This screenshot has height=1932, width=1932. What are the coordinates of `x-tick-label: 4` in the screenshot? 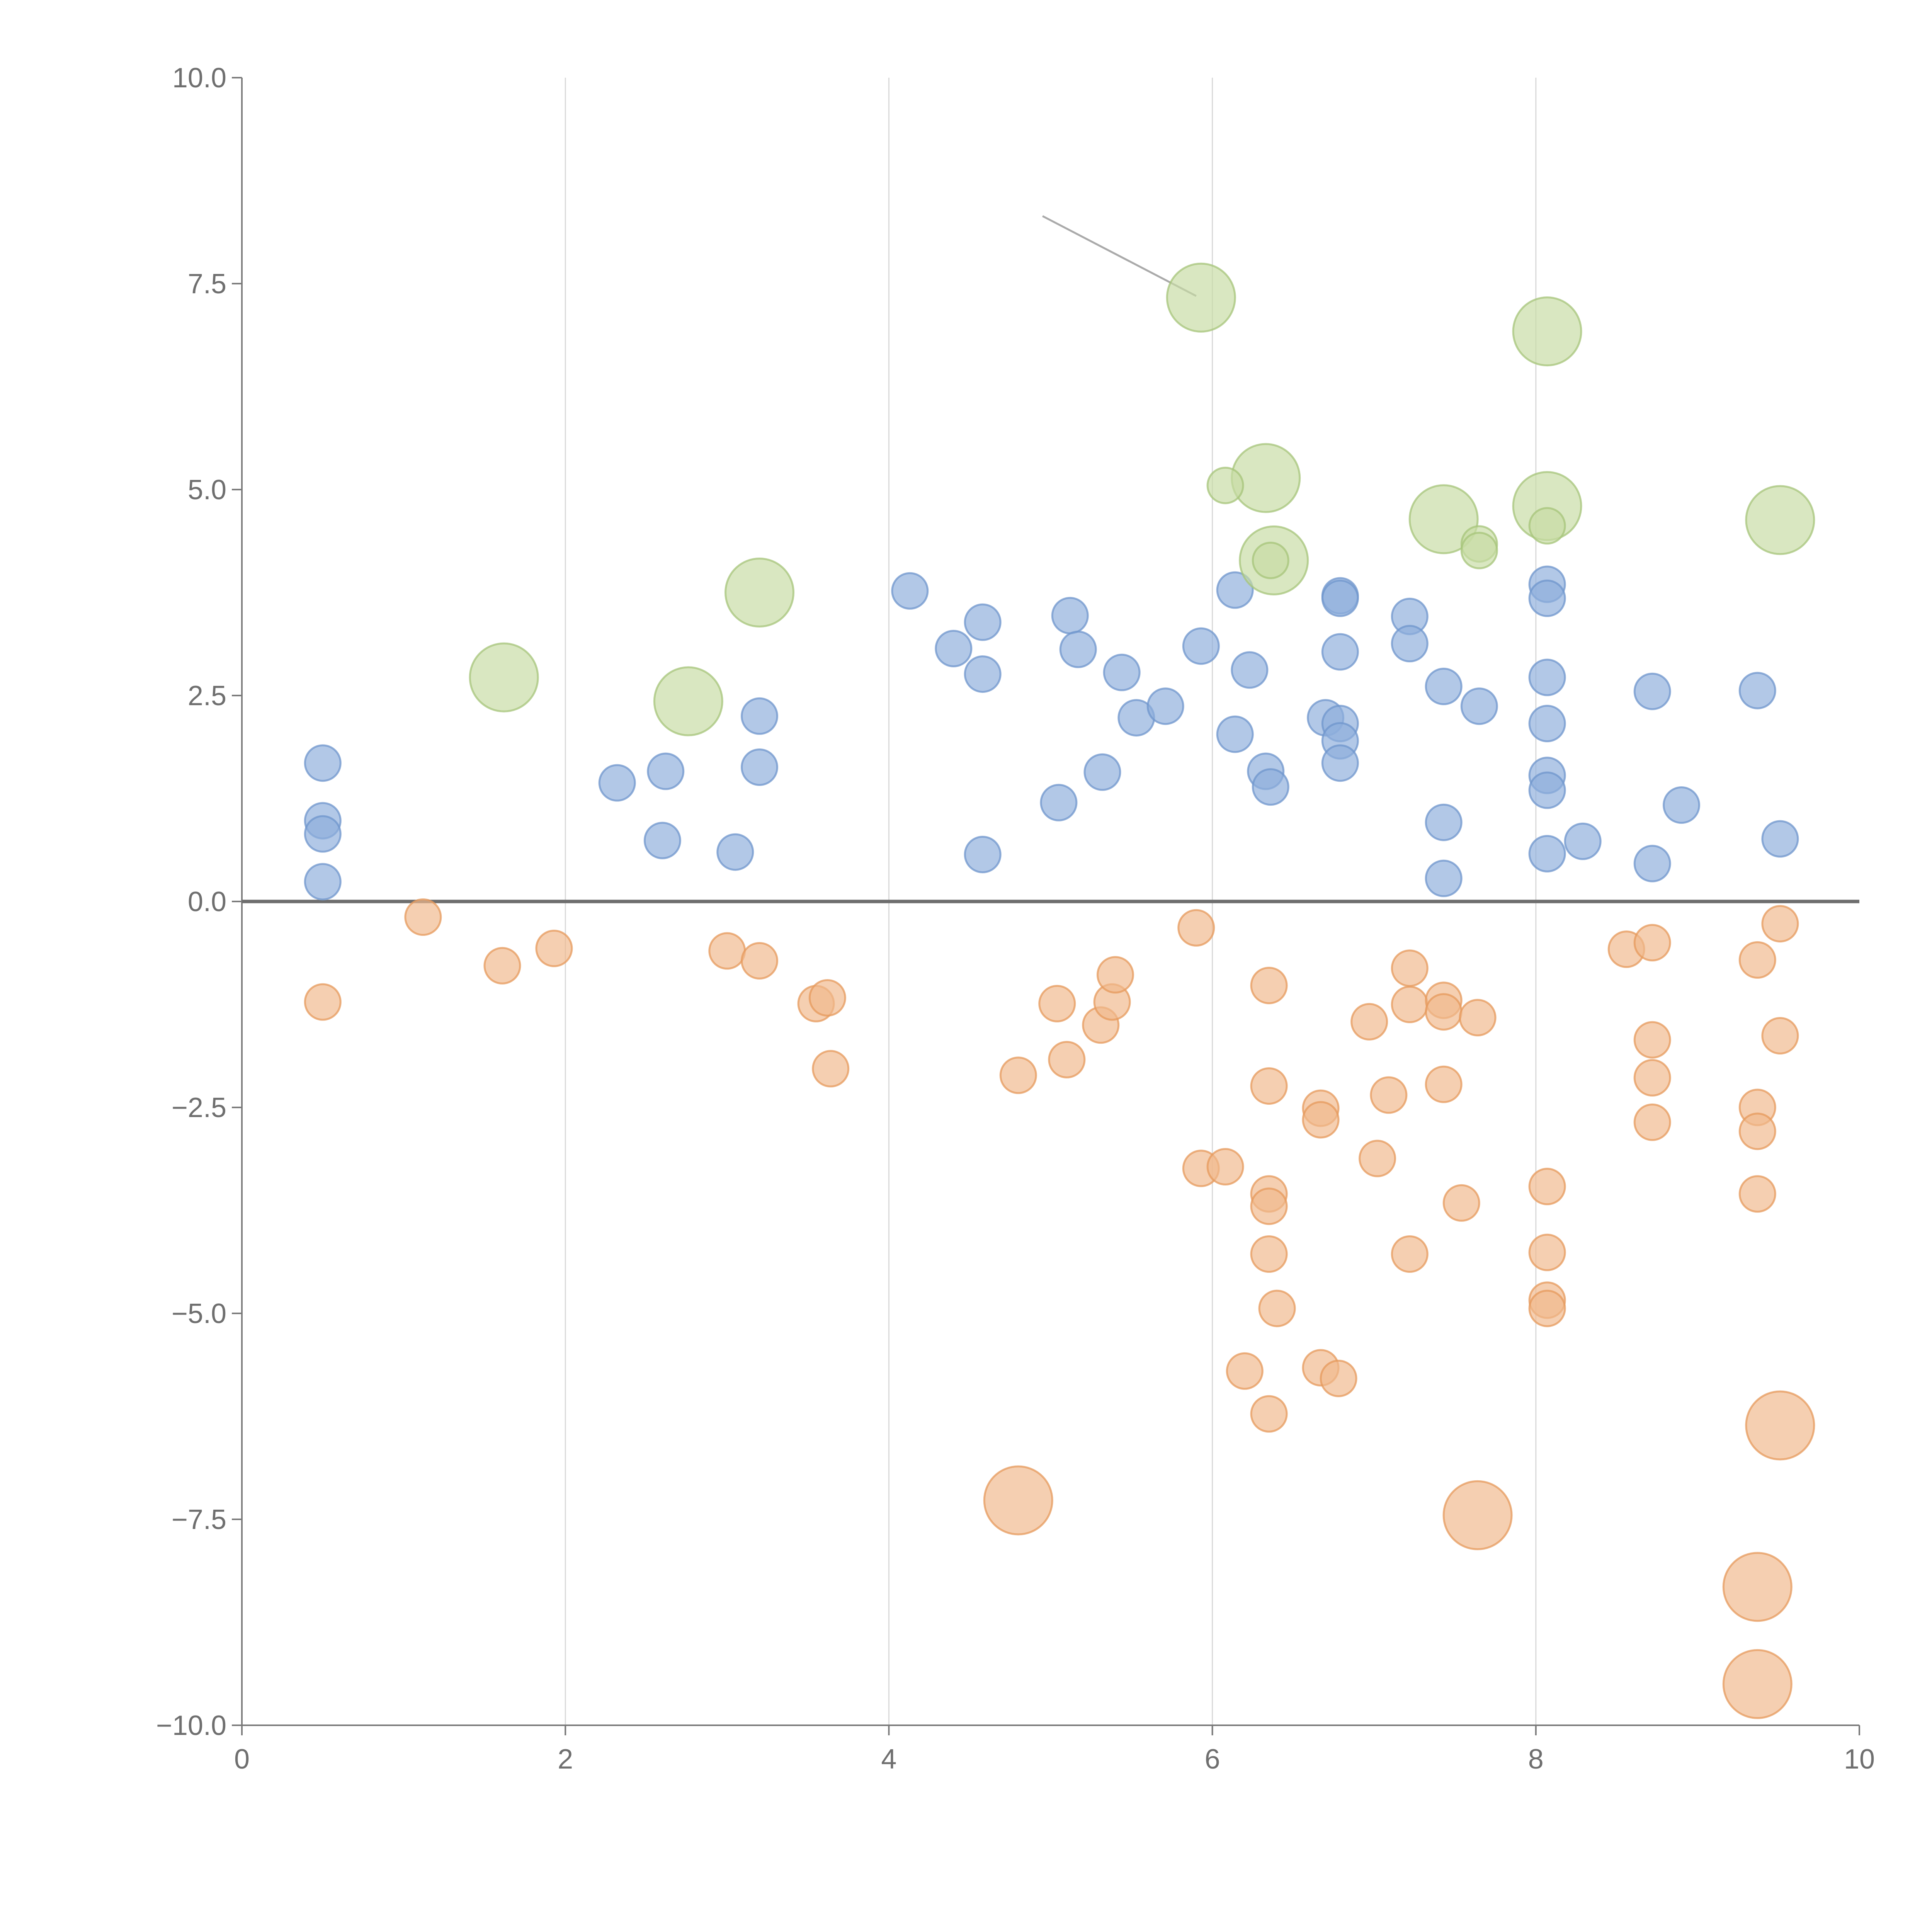 It's located at (889, 1759).